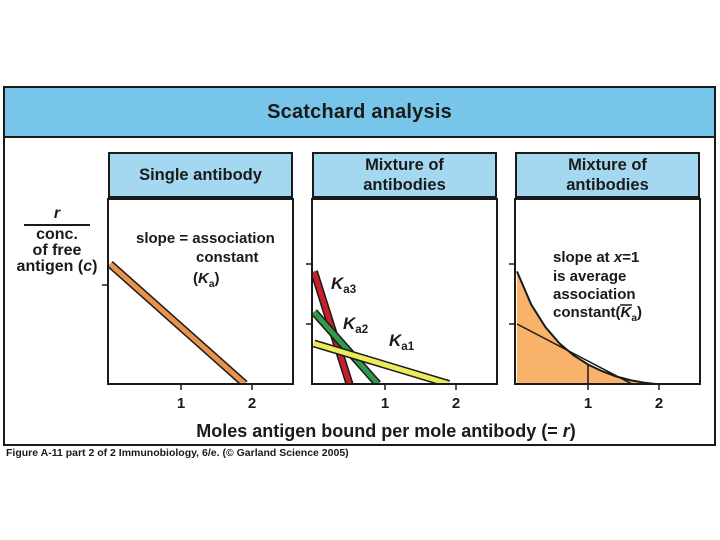  I want to click on series-label-Ka3: Ka3, so click(343, 285).